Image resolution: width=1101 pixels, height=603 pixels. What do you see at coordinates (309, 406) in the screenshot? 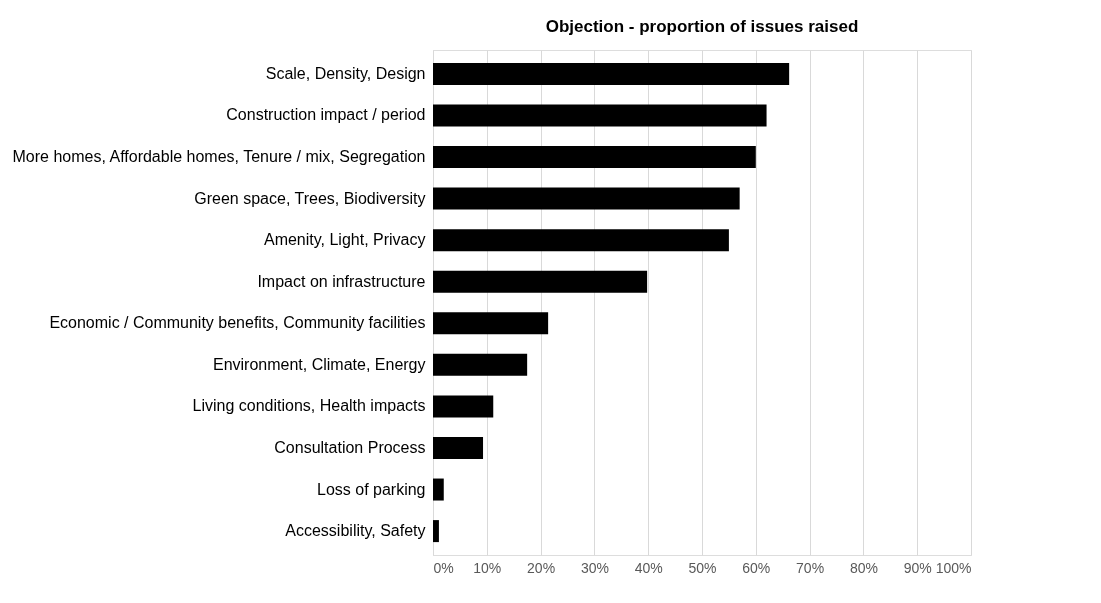
I see `y-tick-label: Living conditions, Health impacts` at bounding box center [309, 406].